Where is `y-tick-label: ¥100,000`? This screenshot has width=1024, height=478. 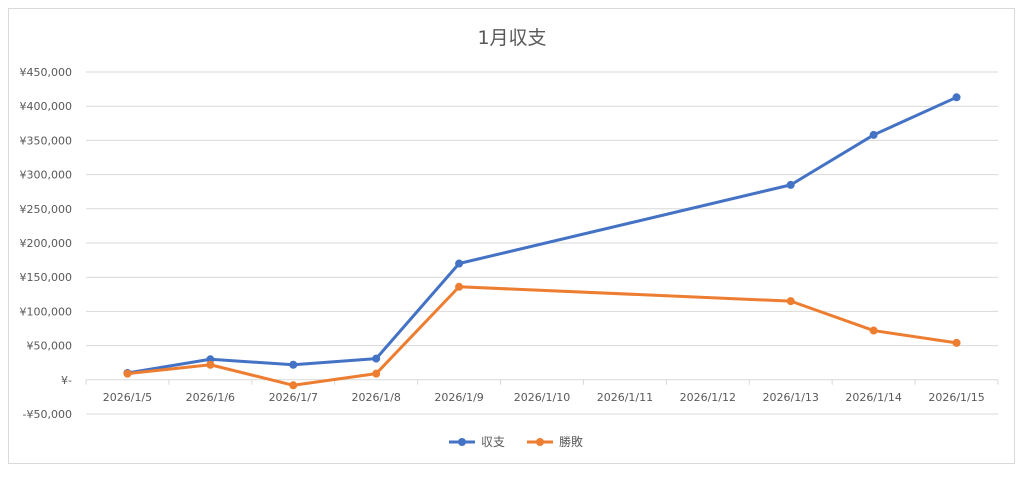
y-tick-label: ¥100,000 is located at coordinates (46, 311).